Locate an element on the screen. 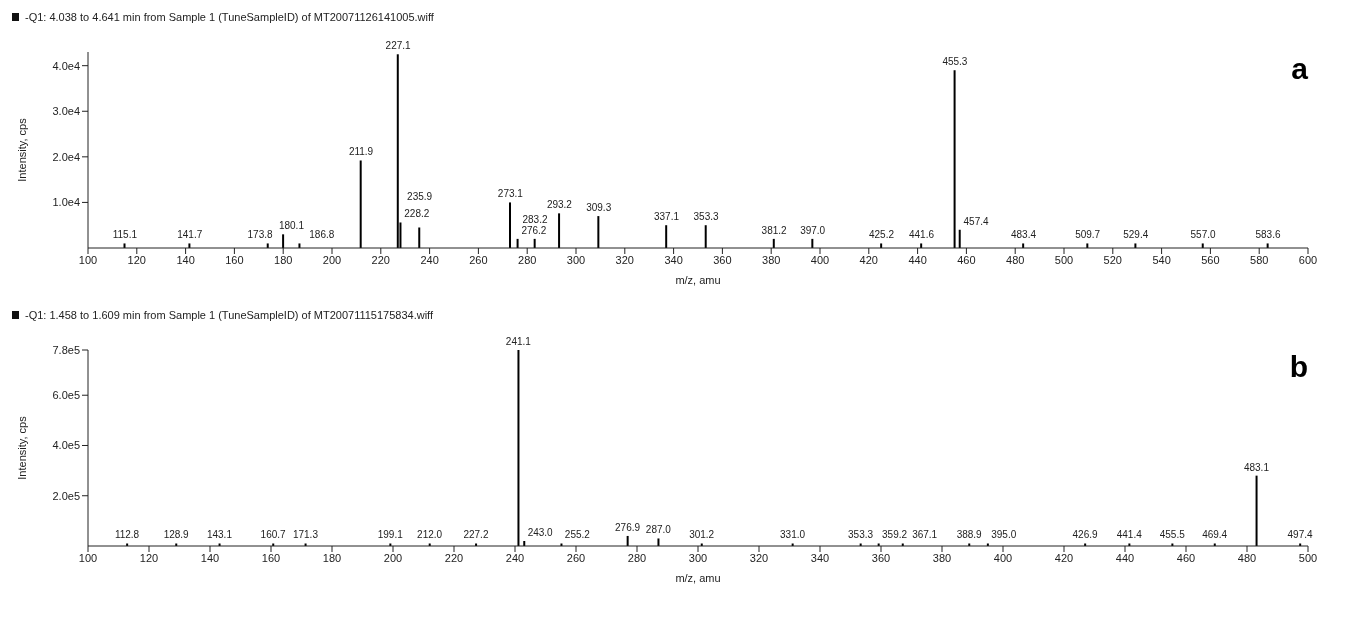 This screenshot has width=1348, height=627. x-tick-label: 240 is located at coordinates (515, 557).